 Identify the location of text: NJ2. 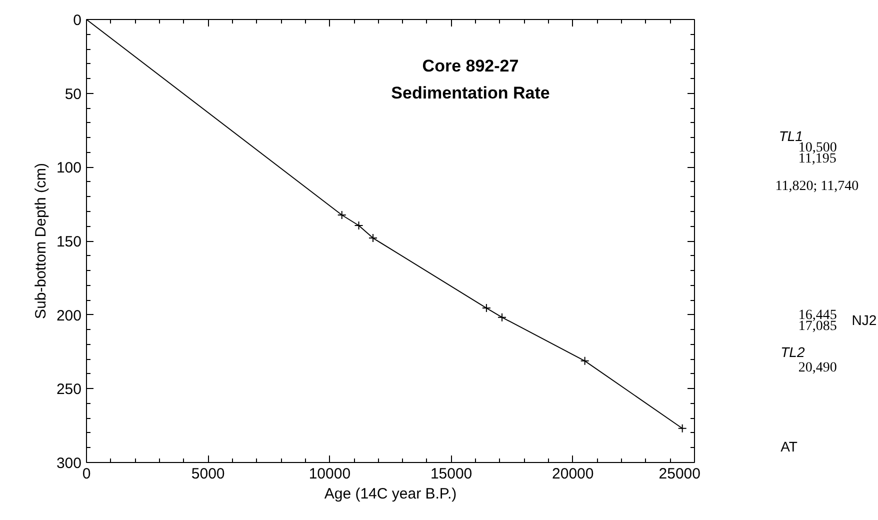
(864, 320).